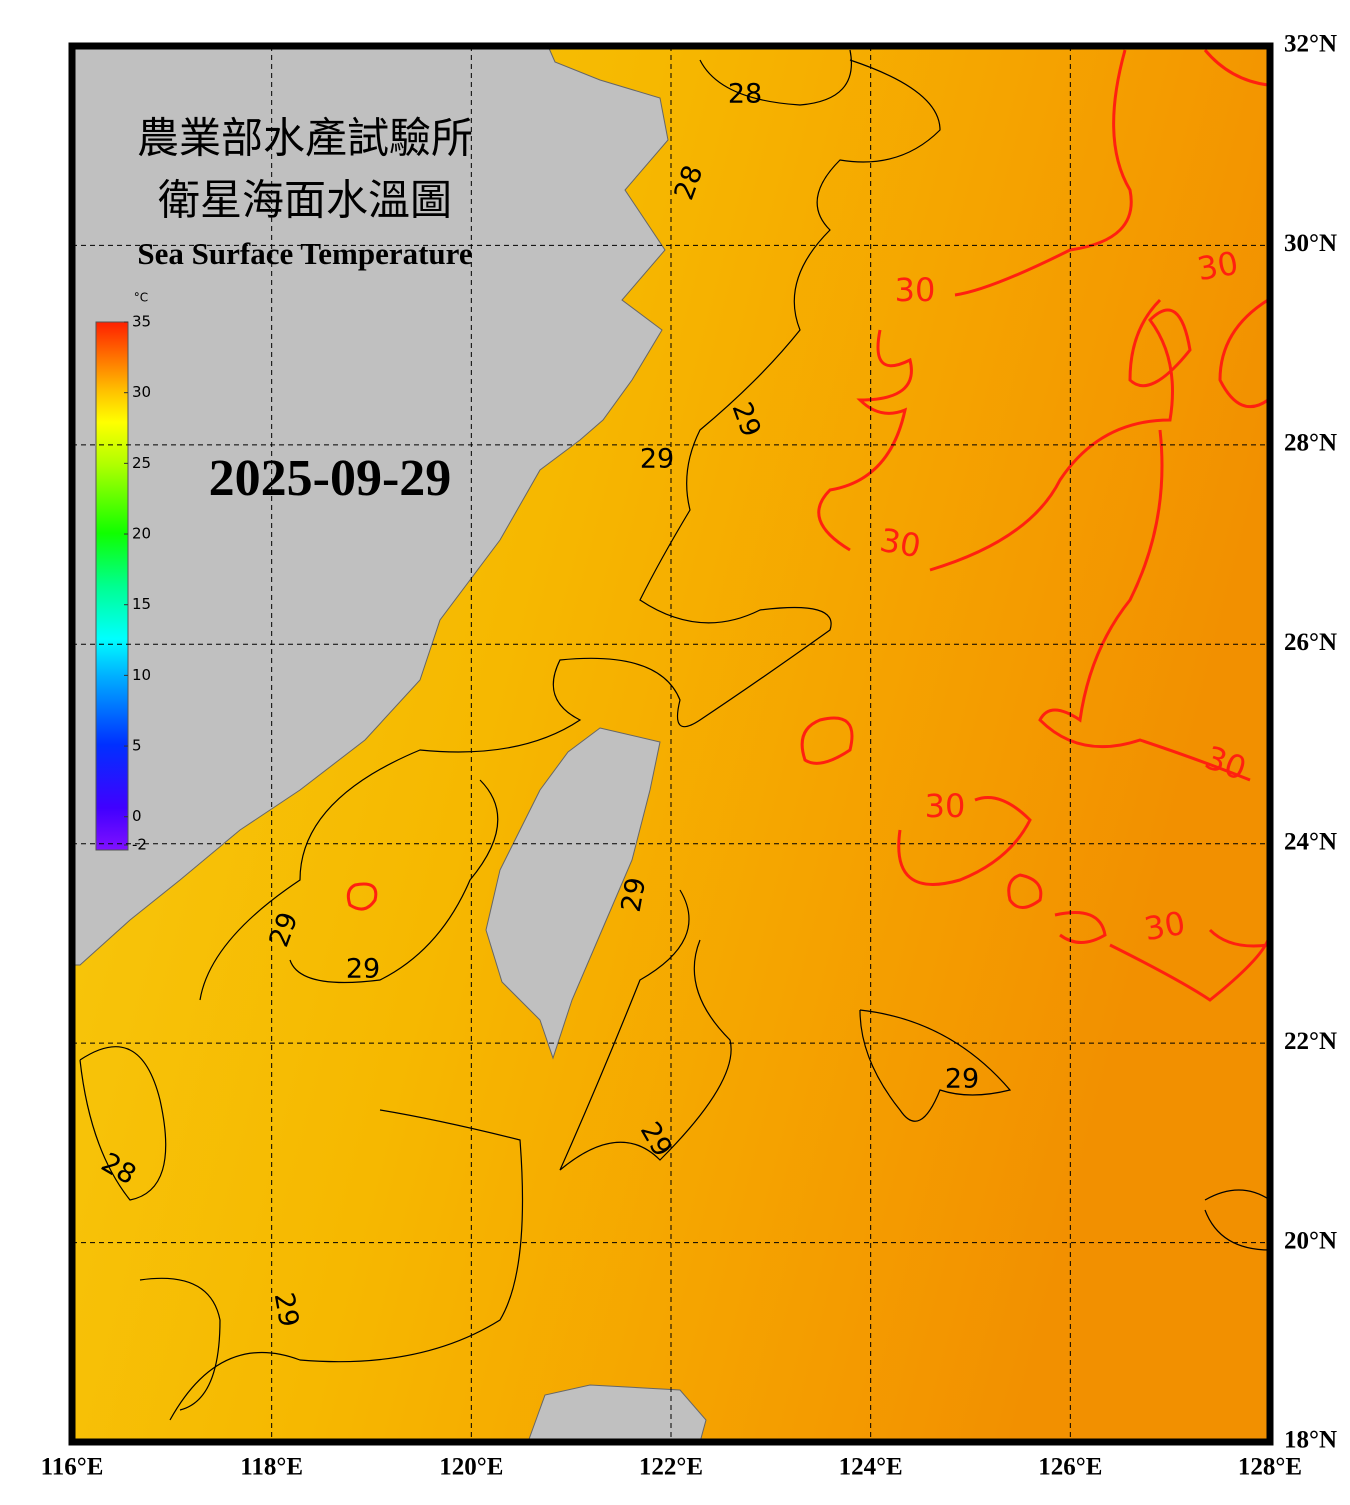 Image resolution: width=1350 pixels, height=1505 pixels. What do you see at coordinates (1310, 841) in the screenshot?
I see `y-tick-label: 24°N` at bounding box center [1310, 841].